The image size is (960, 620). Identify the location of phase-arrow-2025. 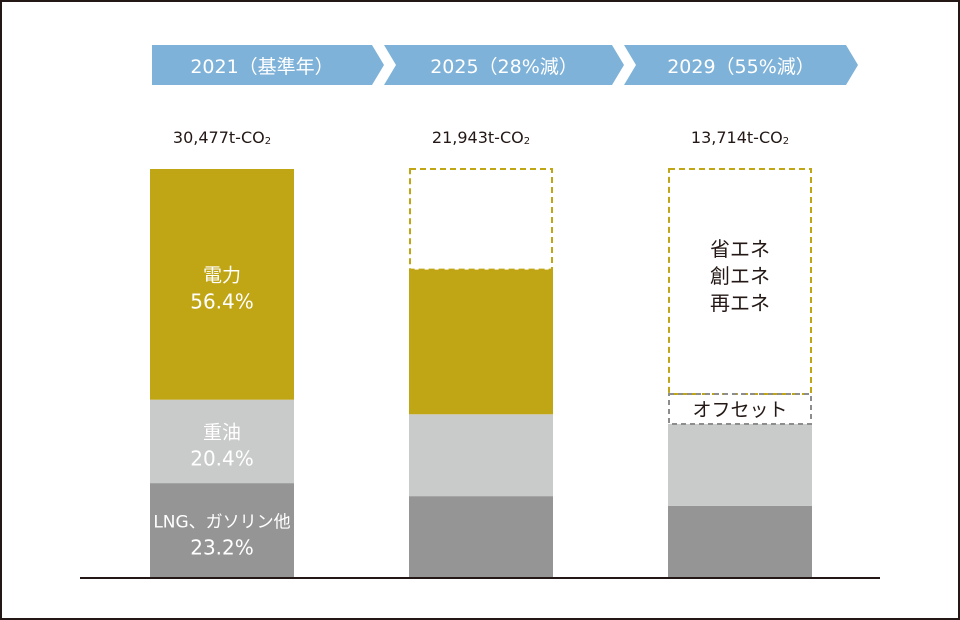
(504, 65).